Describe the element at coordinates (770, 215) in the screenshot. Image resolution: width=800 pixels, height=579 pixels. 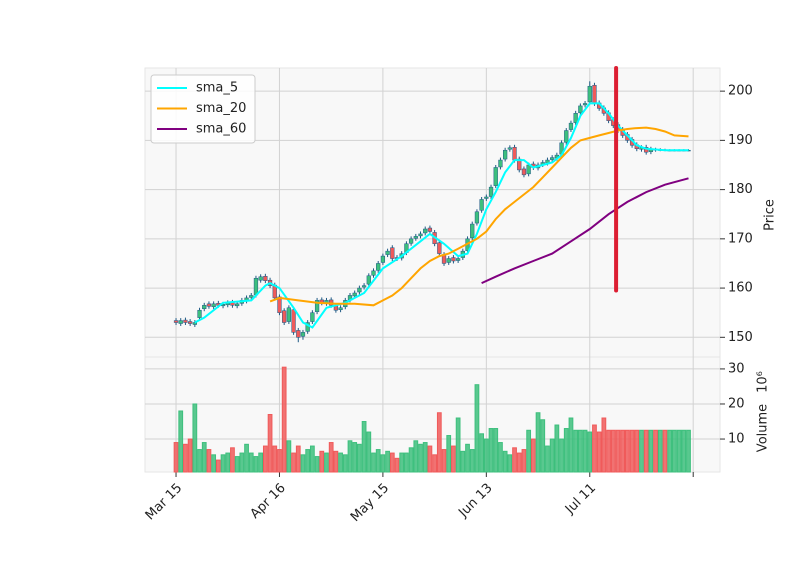
I see `y-axis-label: Price` at that location.